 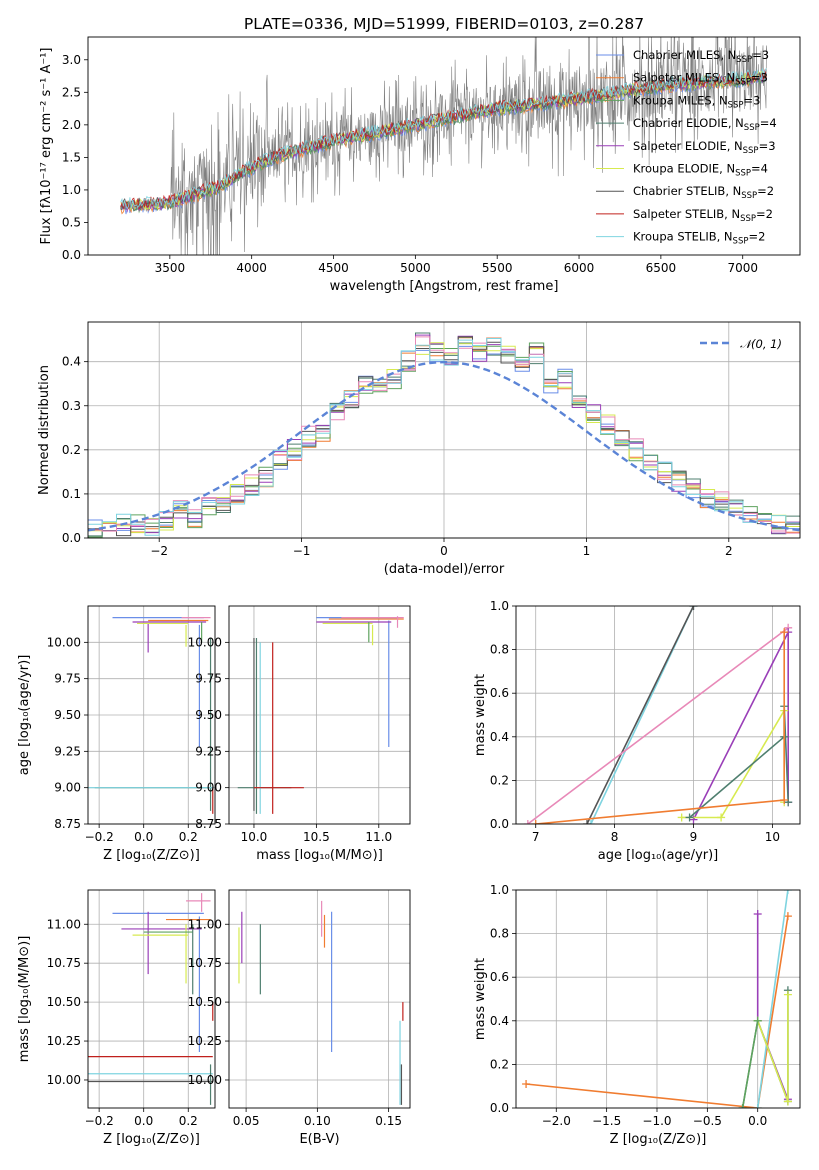 What do you see at coordinates (615, 837) in the screenshot?
I see `x-tick-label: 8` at bounding box center [615, 837].